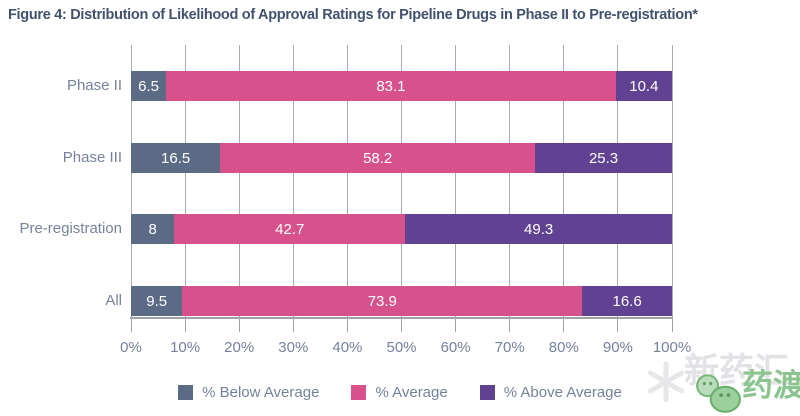  I want to click on x-tick-label-3: 30%, so click(293, 347).